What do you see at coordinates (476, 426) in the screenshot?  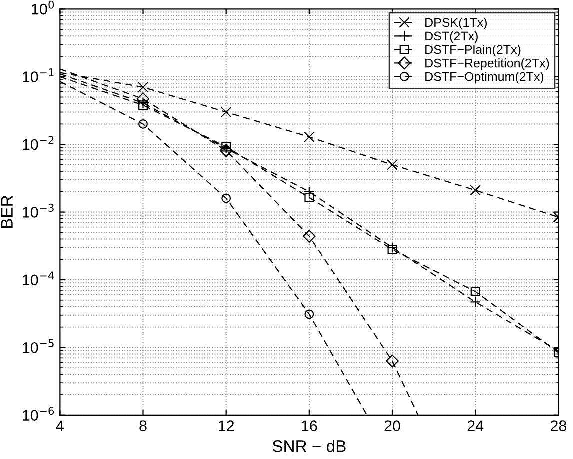 I see `x-tick-label: 24` at bounding box center [476, 426].